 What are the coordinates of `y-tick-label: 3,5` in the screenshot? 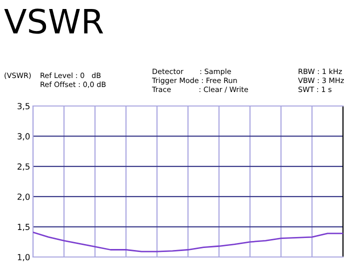 It's located at (24, 106).